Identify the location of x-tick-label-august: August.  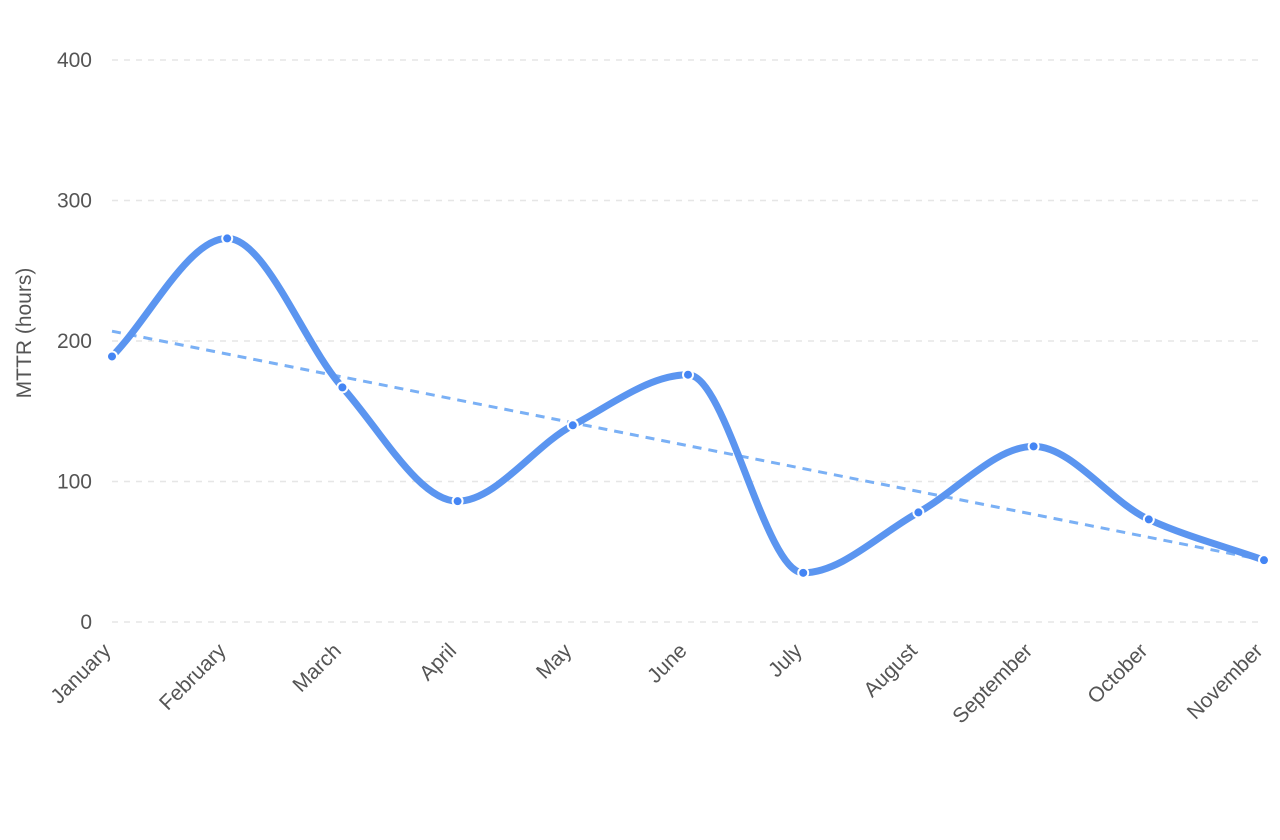
(890, 670).